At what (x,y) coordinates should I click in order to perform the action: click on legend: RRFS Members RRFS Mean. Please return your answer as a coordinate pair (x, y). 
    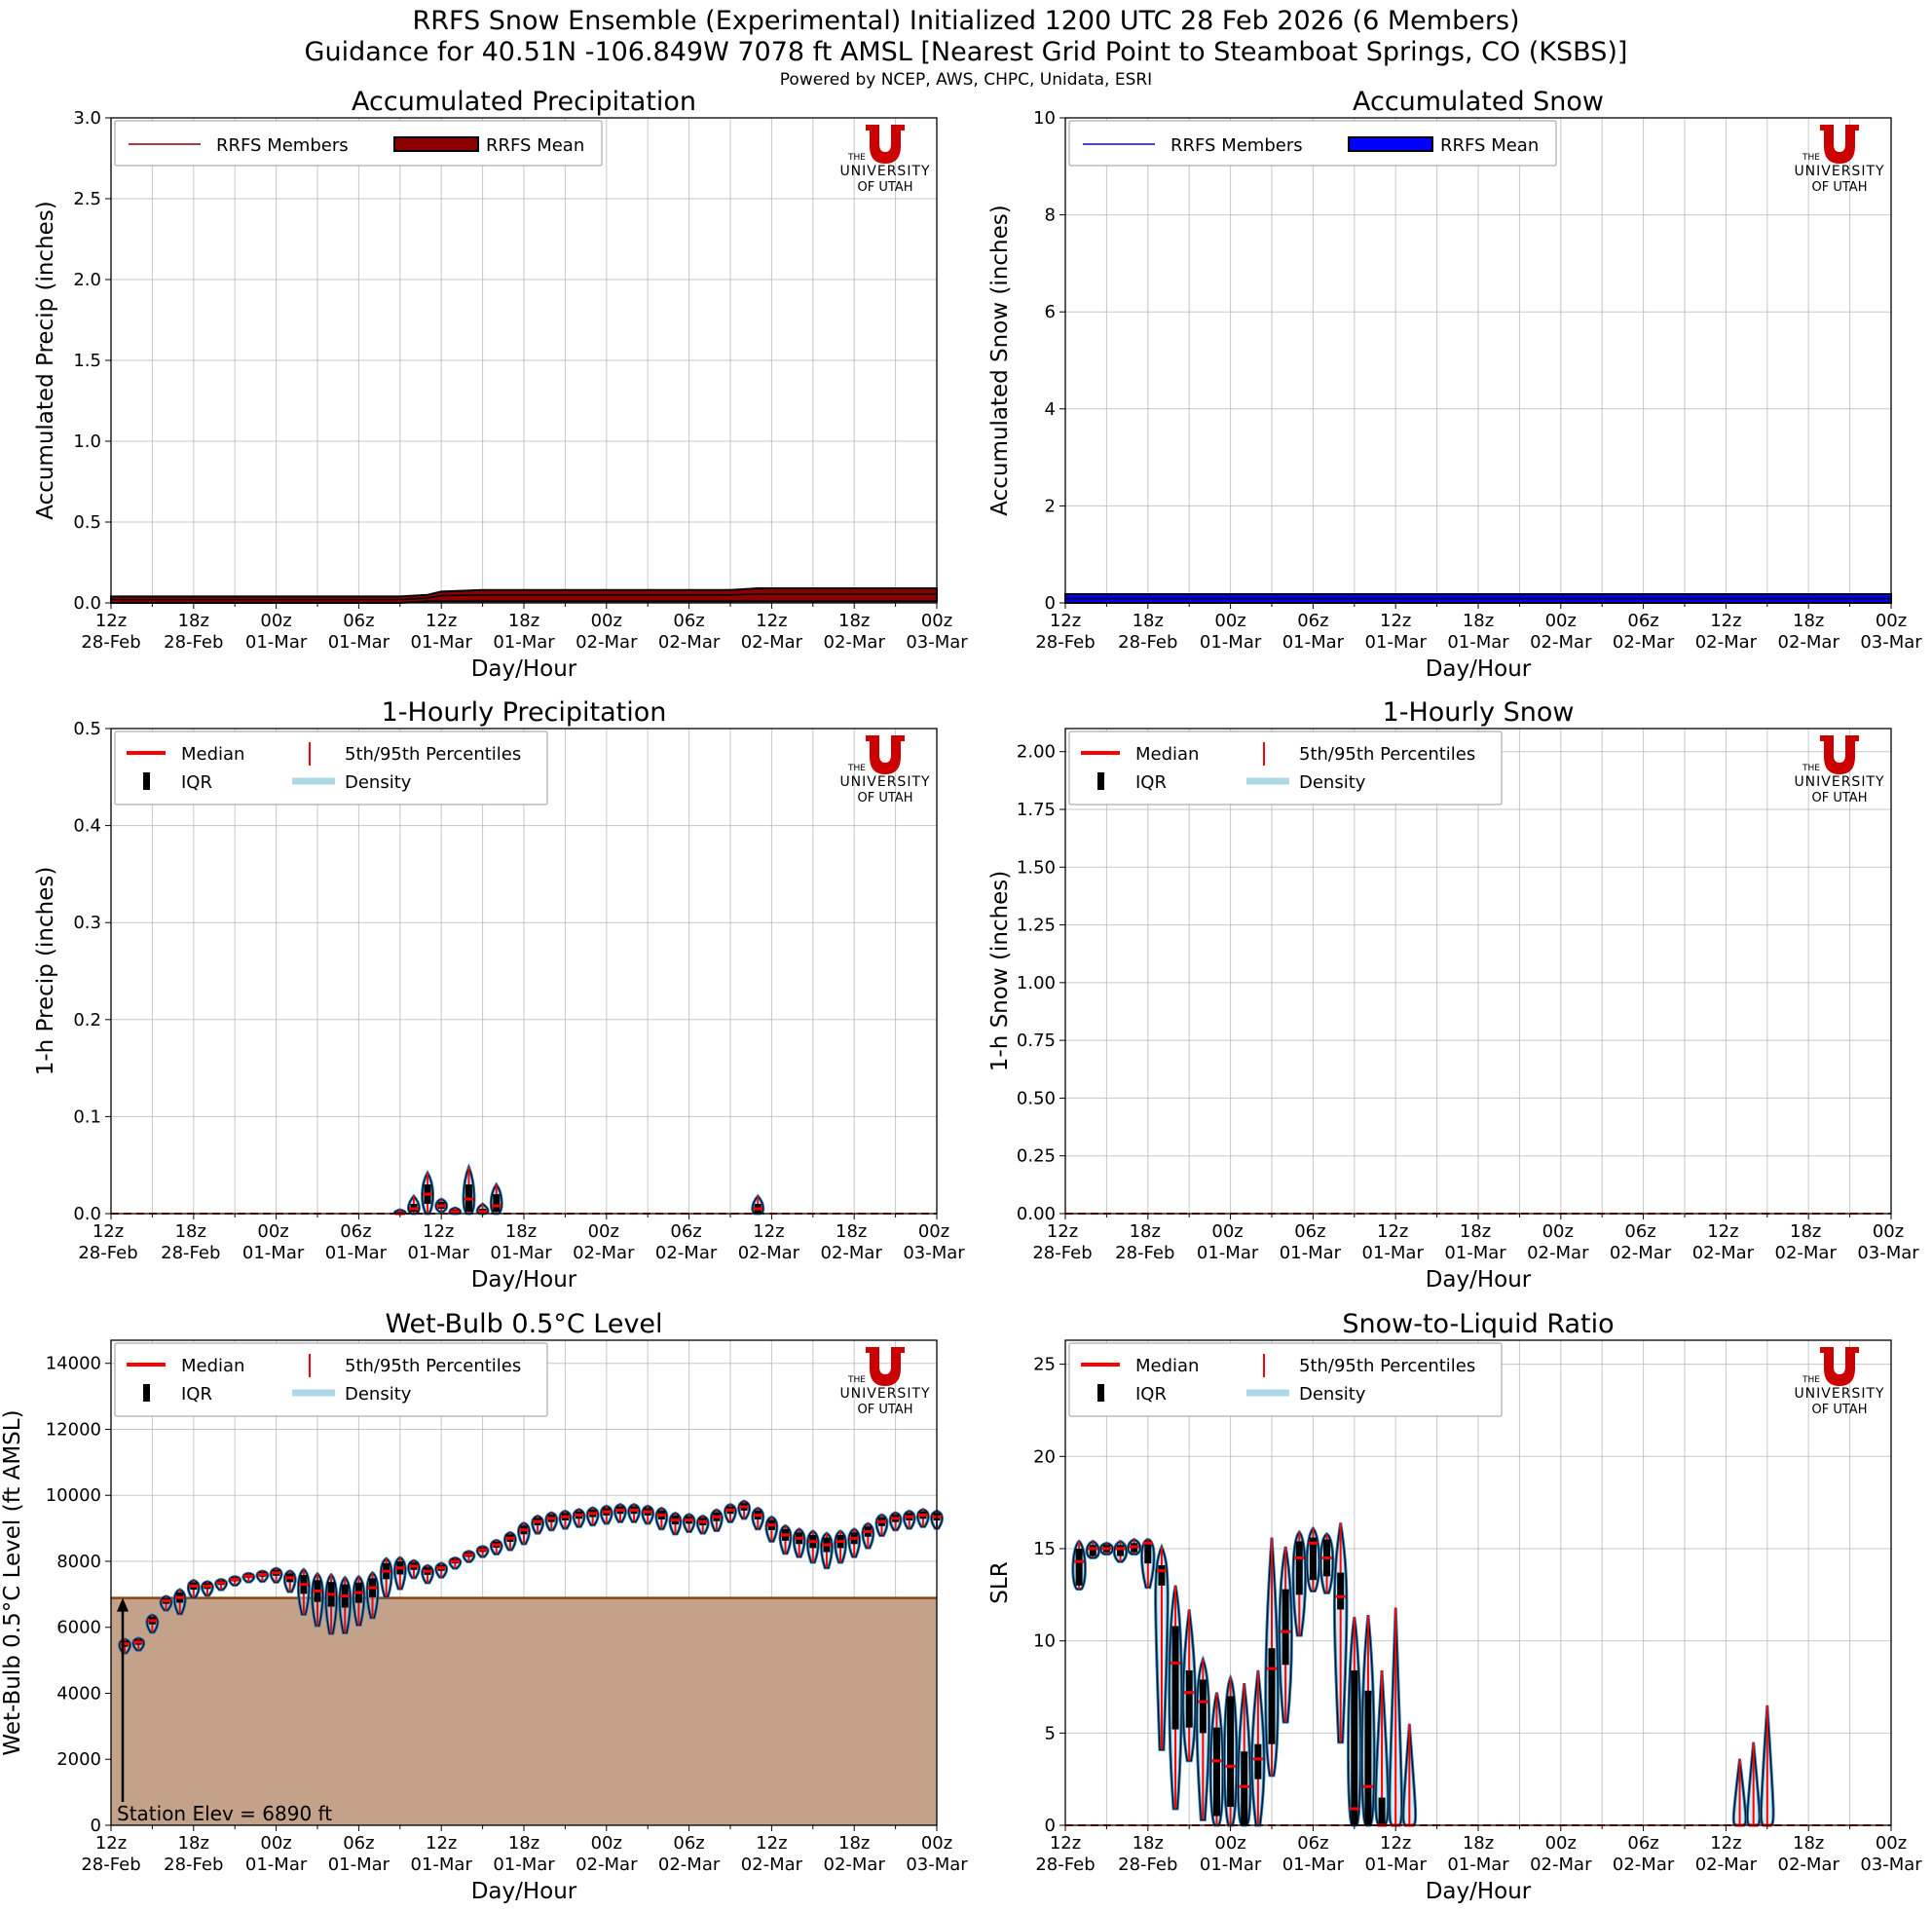
    Looking at the image, I should click on (1312, 143).